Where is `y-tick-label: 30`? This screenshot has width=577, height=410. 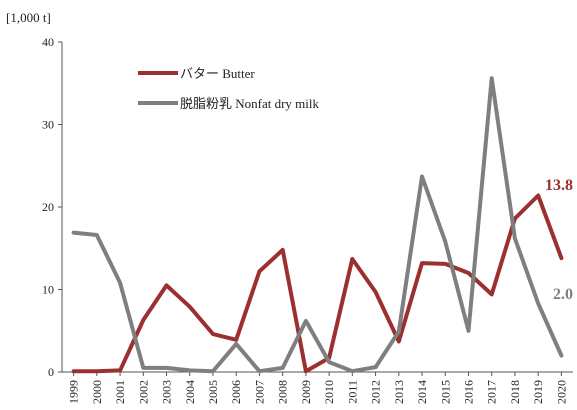 y-tick-label: 30 is located at coordinates (48, 125).